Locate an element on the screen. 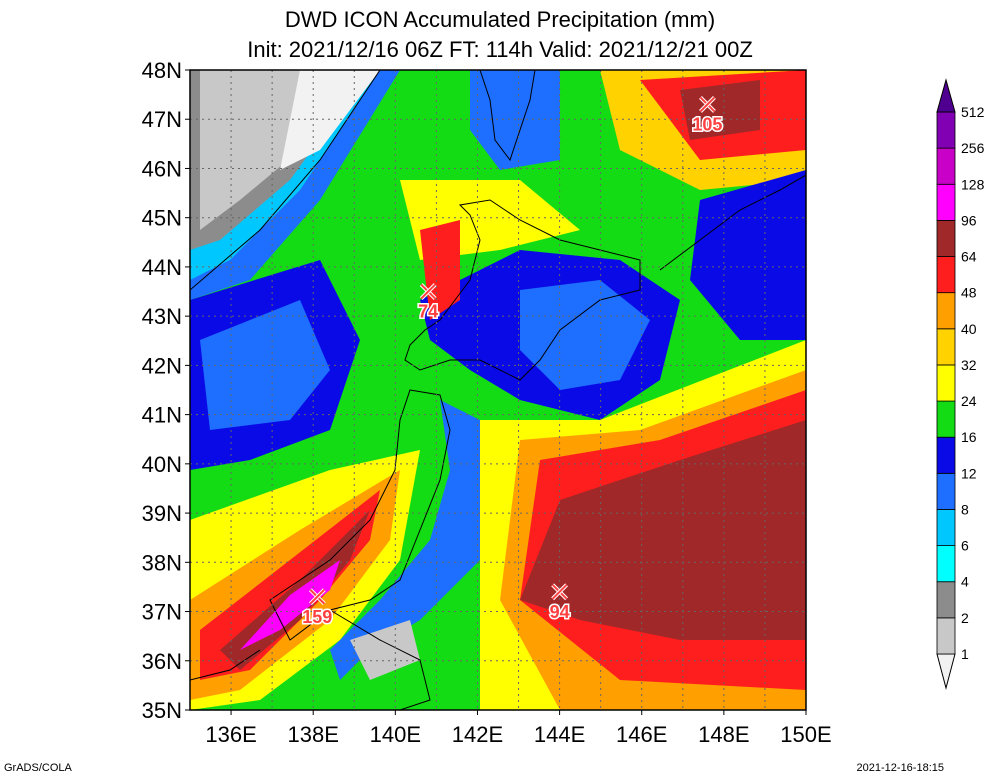  field-hokkaido-lightblue is located at coordinates (585, 335).